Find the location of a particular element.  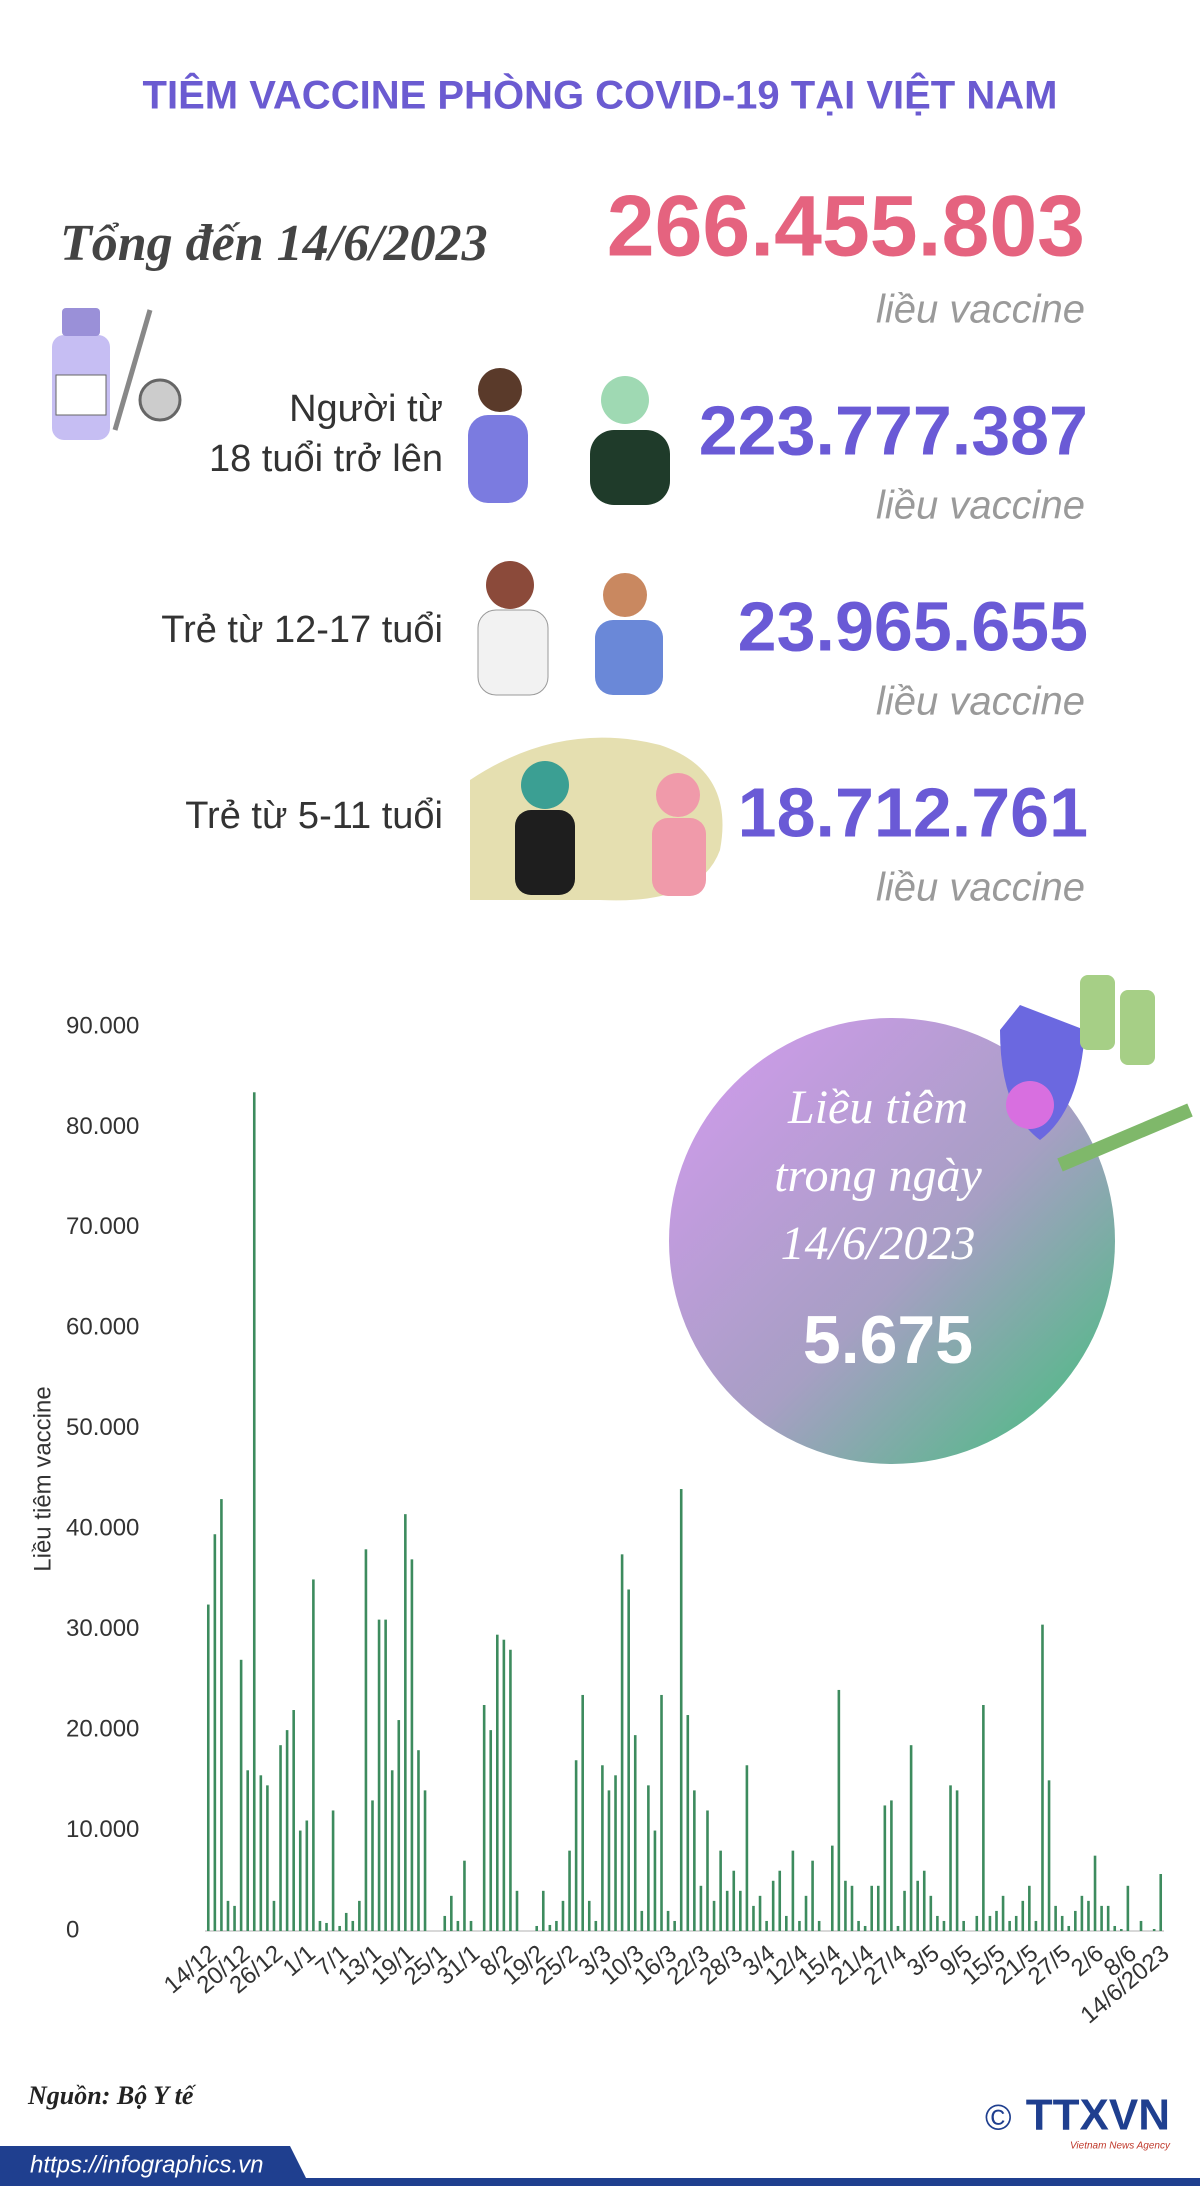

group-value: 18.712.761 is located at coordinates (913, 812).